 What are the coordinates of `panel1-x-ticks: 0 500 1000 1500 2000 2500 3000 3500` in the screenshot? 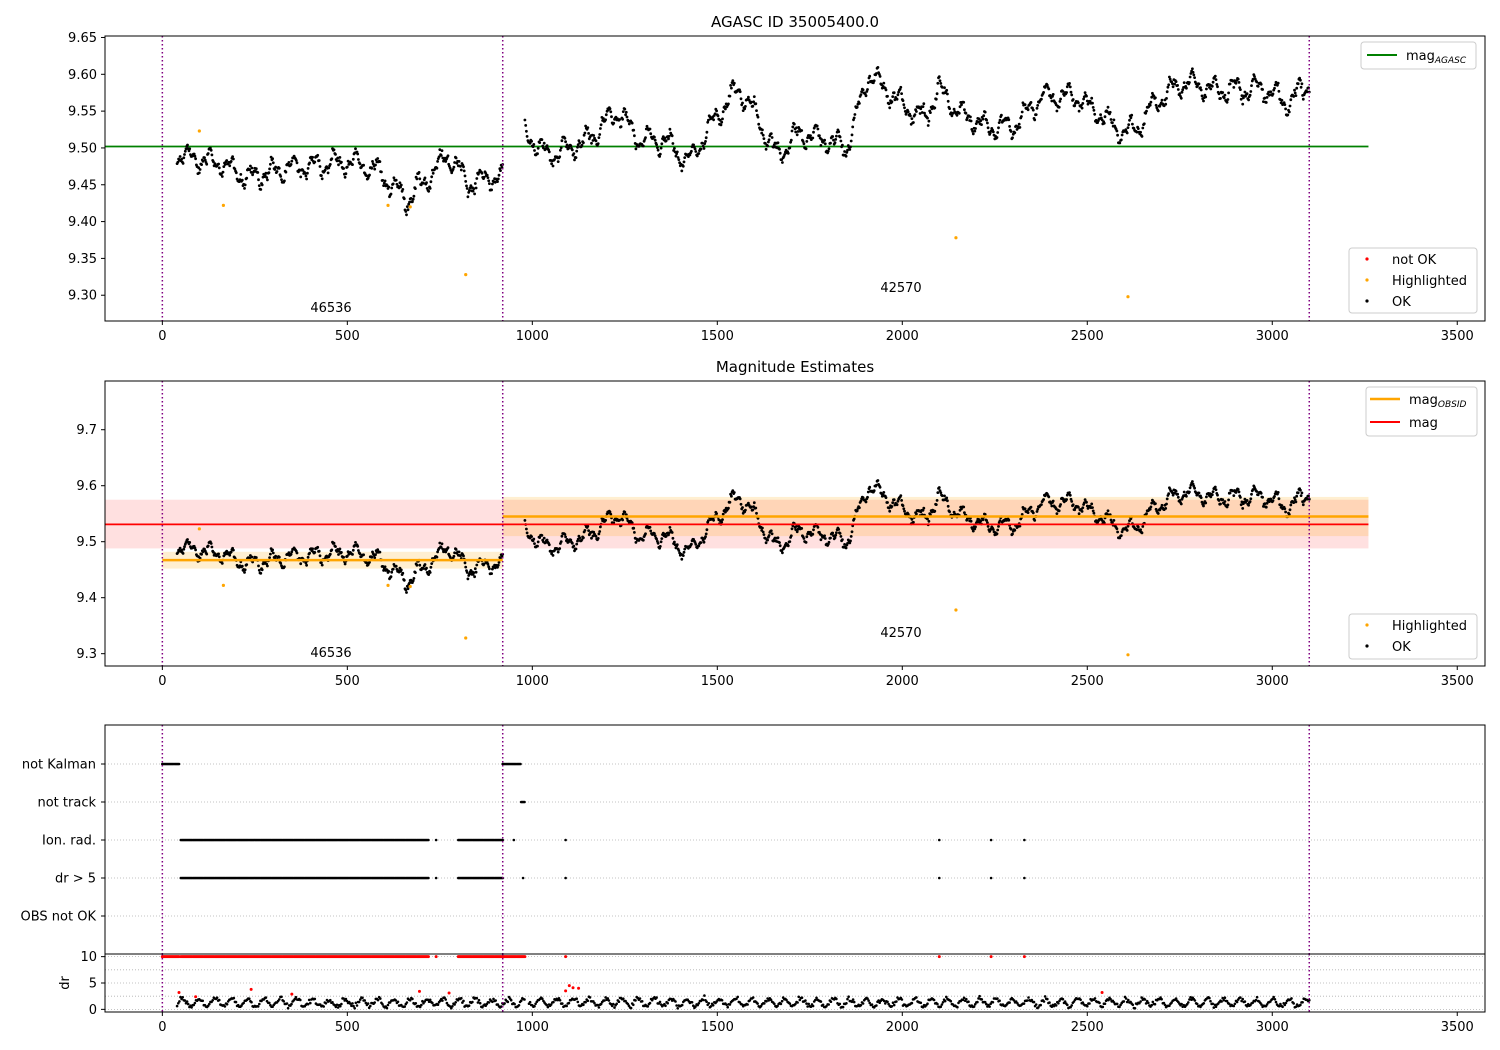 It's located at (816, 332).